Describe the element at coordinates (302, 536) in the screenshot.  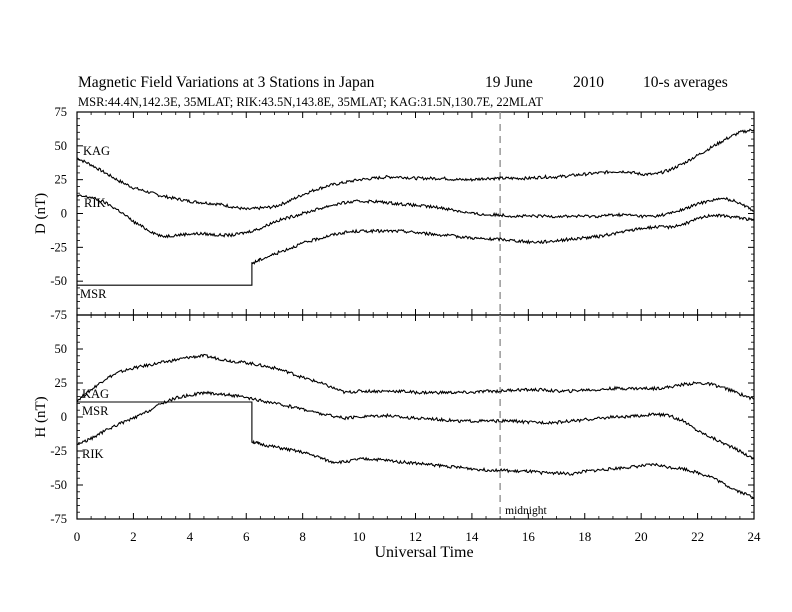
I see `x-tick-label: 8` at that location.